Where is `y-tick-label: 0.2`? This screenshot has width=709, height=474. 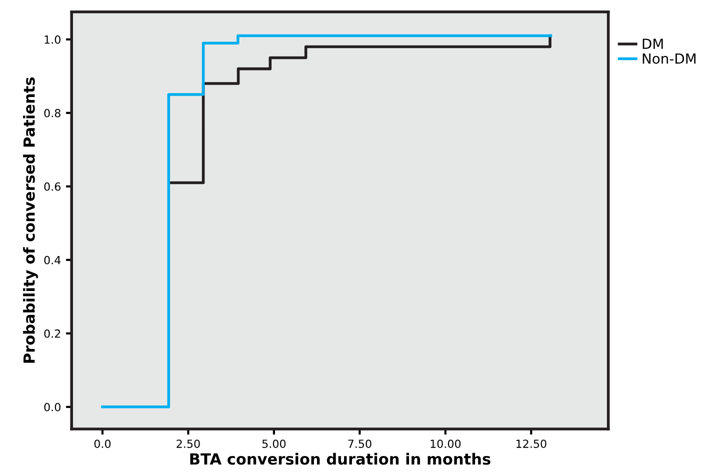
y-tick-label: 0.2 is located at coordinates (52, 333).